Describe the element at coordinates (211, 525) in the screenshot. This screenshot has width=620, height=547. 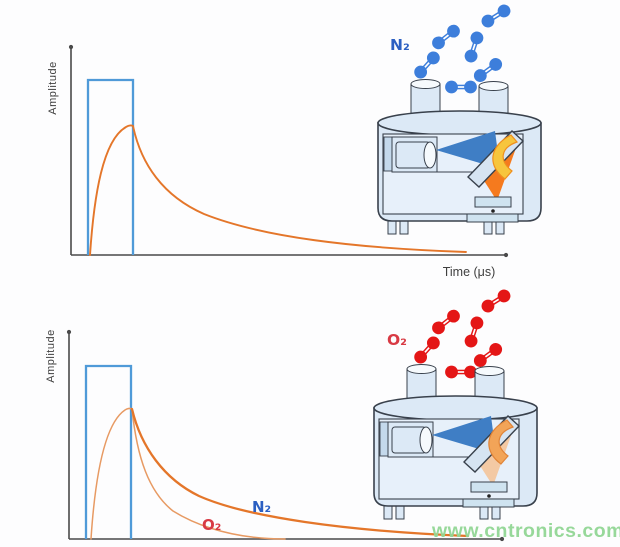
I see `o2-curve-label: O₂` at that location.